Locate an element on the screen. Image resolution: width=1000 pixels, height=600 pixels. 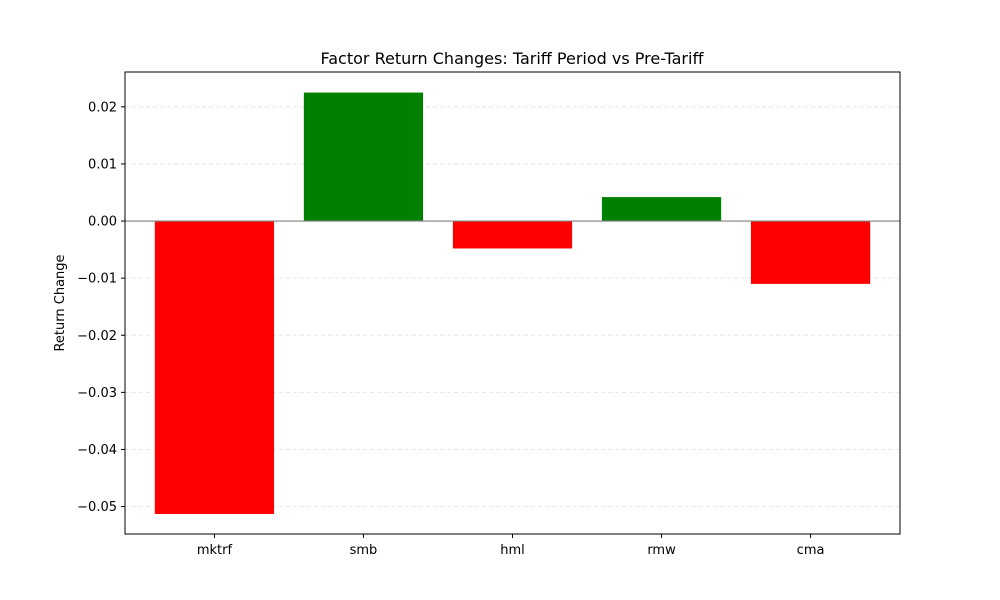
y-tick-label: −0.05 is located at coordinates (97, 507).